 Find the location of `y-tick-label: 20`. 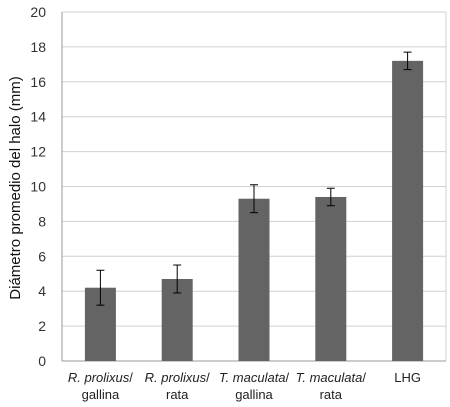

y-tick-label: 20 is located at coordinates (38, 12).